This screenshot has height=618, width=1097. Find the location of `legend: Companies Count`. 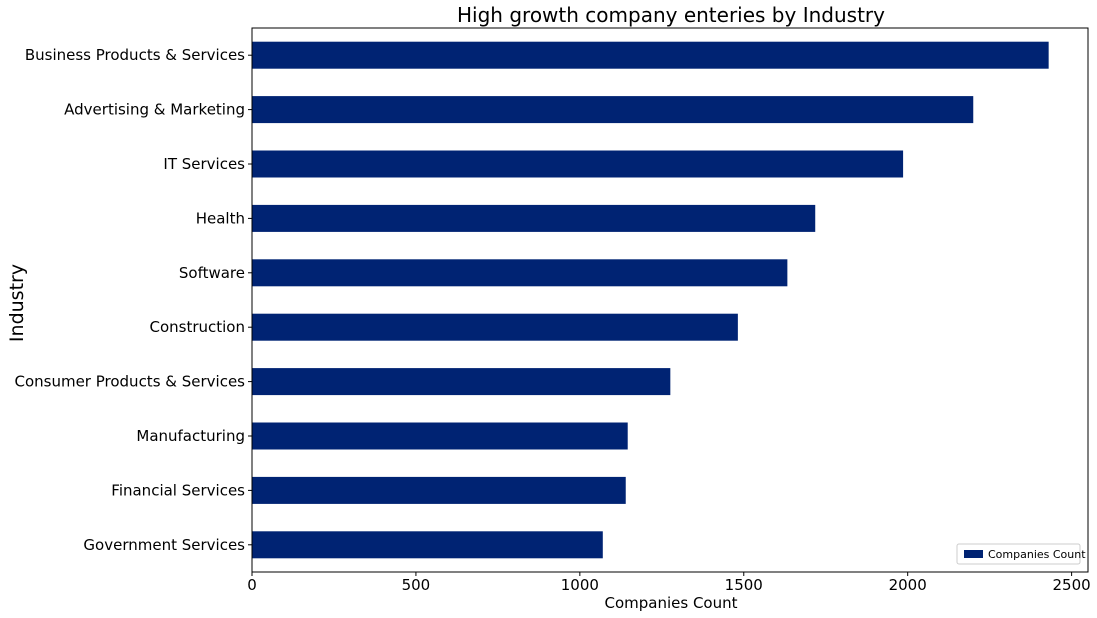

legend: Companies Count is located at coordinates (1021, 554).